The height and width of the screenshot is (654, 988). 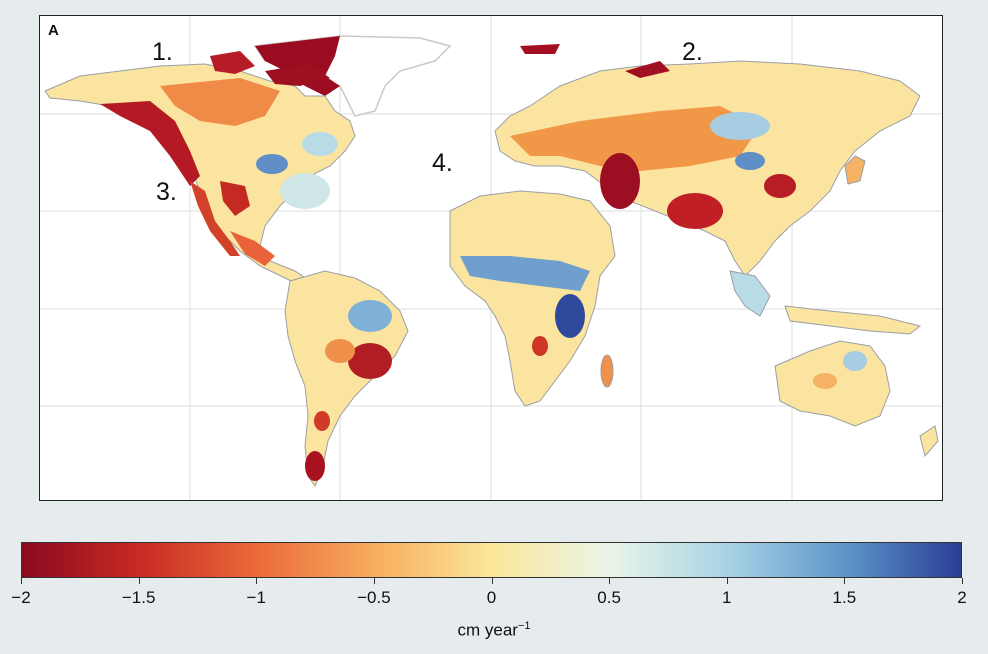 What do you see at coordinates (844, 597) in the screenshot?
I see `colorbar-tick-label: 1.5` at bounding box center [844, 597].